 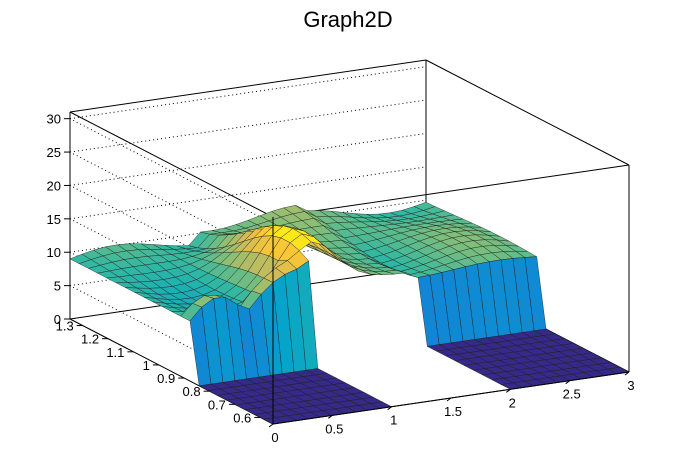 What do you see at coordinates (572, 394) in the screenshot?
I see `x-tick-label: 2.5` at bounding box center [572, 394].